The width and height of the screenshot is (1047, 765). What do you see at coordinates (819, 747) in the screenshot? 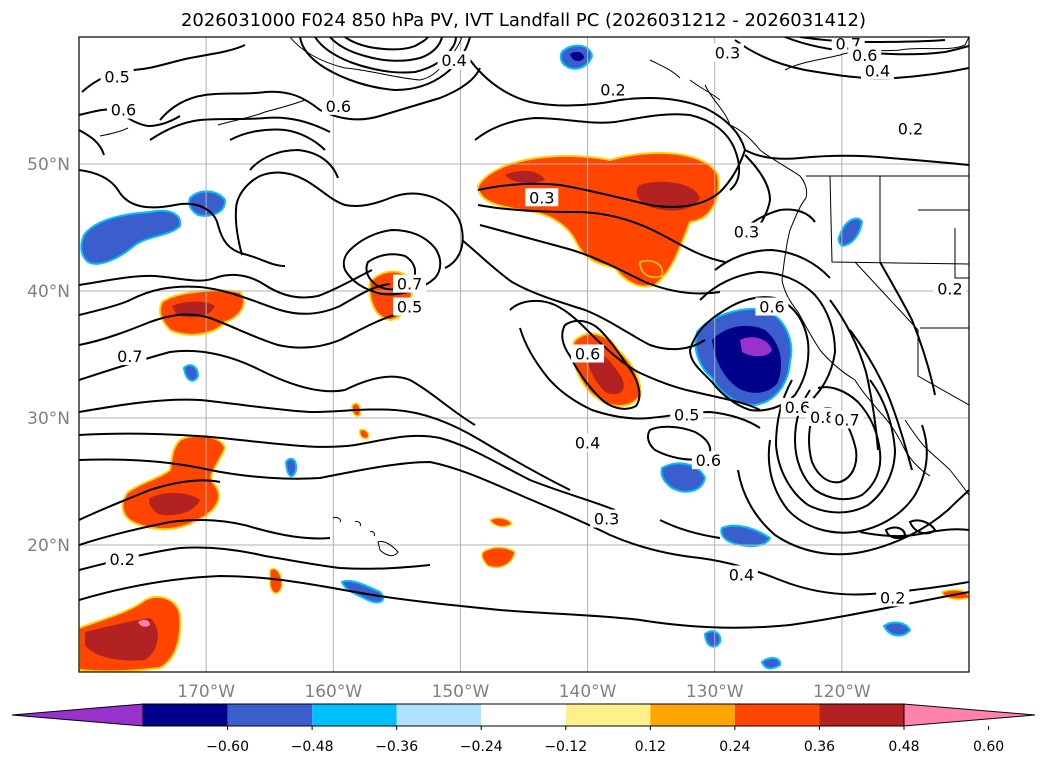
I see `colorbar-tick-label: 0.36` at bounding box center [819, 747].